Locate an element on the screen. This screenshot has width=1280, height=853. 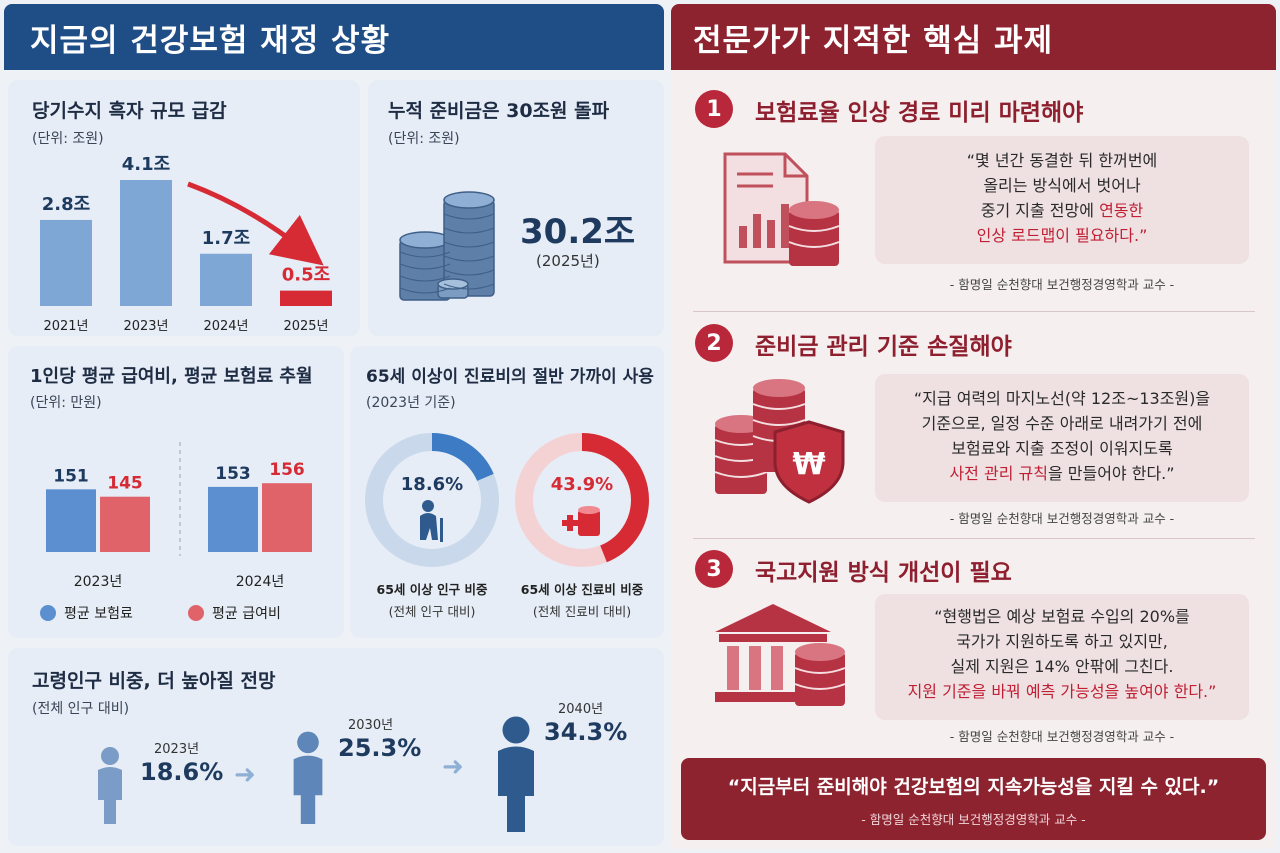
data-label: 1.7조 is located at coordinates (226, 238).